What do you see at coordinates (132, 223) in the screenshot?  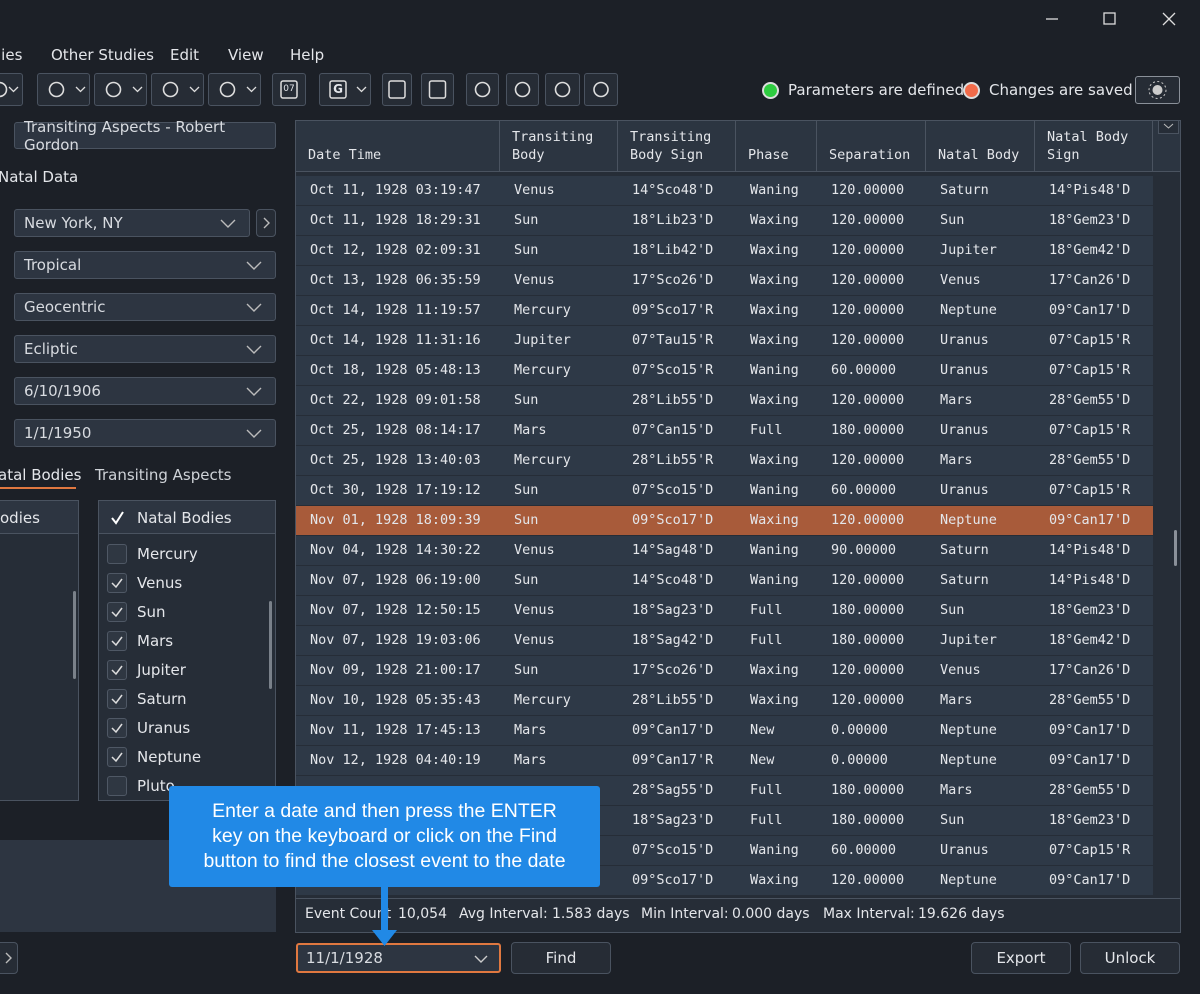 I see `dropdown: New York, NY` at bounding box center [132, 223].